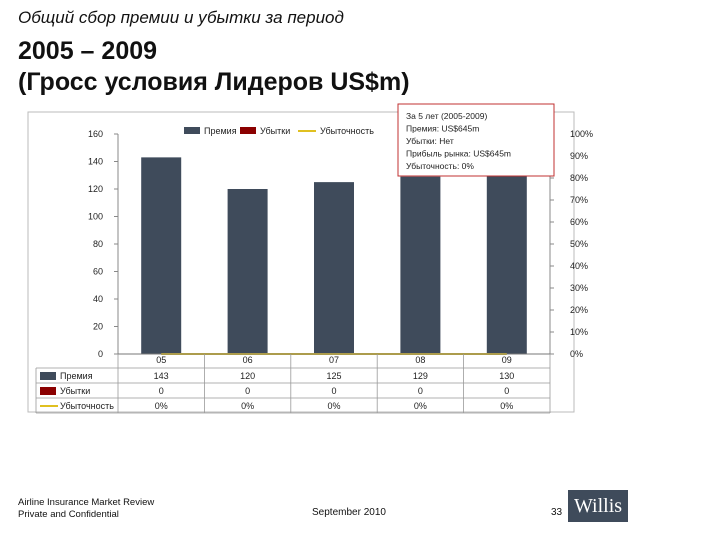  Describe the element at coordinates (161, 376) in the screenshot. I see `data-table-cell: 143` at that location.